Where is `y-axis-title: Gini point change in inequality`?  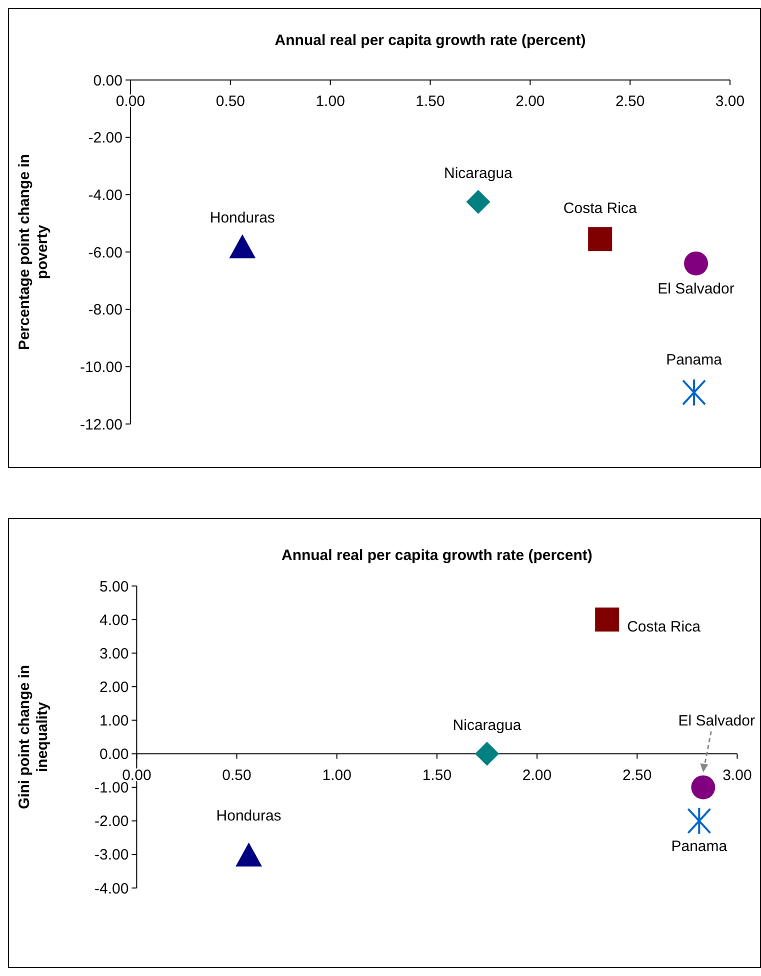 y-axis-title: Gini point change in inequality is located at coordinates (33, 737).